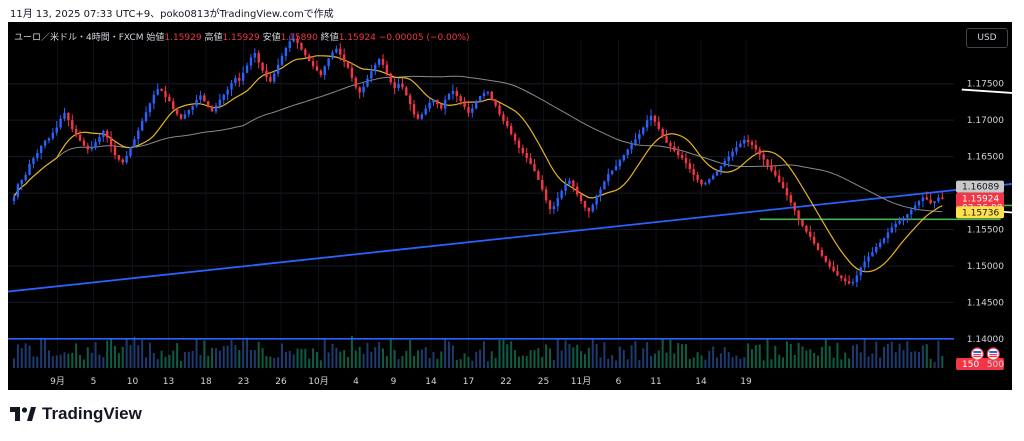 The height and width of the screenshot is (441, 1024). What do you see at coordinates (468, 382) in the screenshot?
I see `time-tick-label: 17` at bounding box center [468, 382].